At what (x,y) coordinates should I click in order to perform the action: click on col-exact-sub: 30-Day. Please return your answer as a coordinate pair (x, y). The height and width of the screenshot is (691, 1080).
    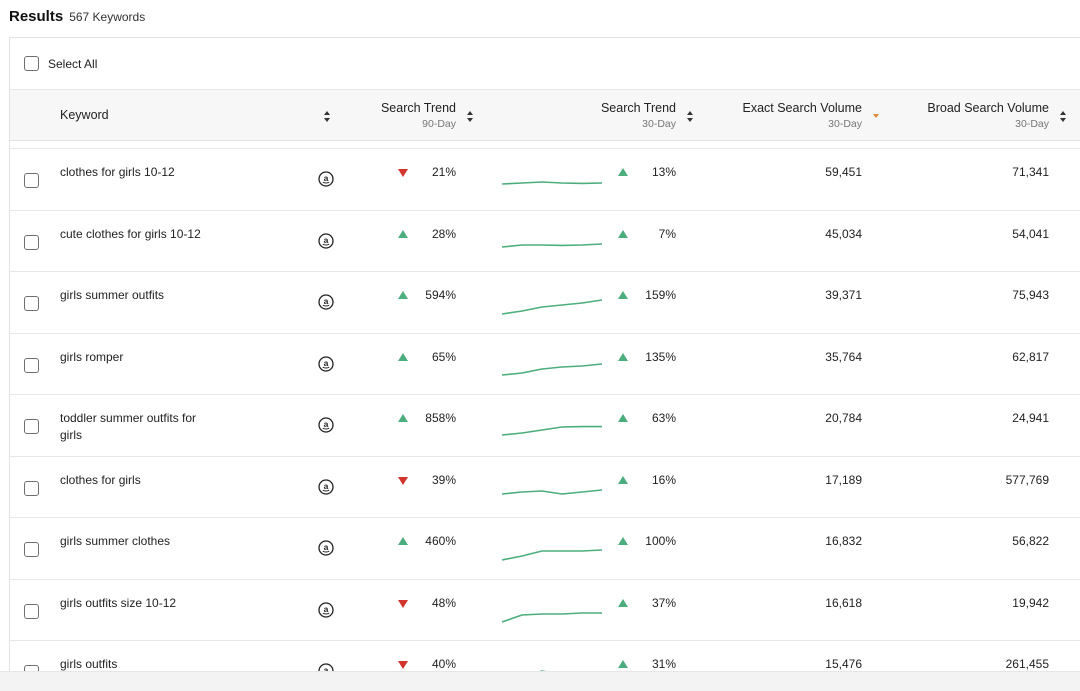
    Looking at the image, I should click on (845, 124).